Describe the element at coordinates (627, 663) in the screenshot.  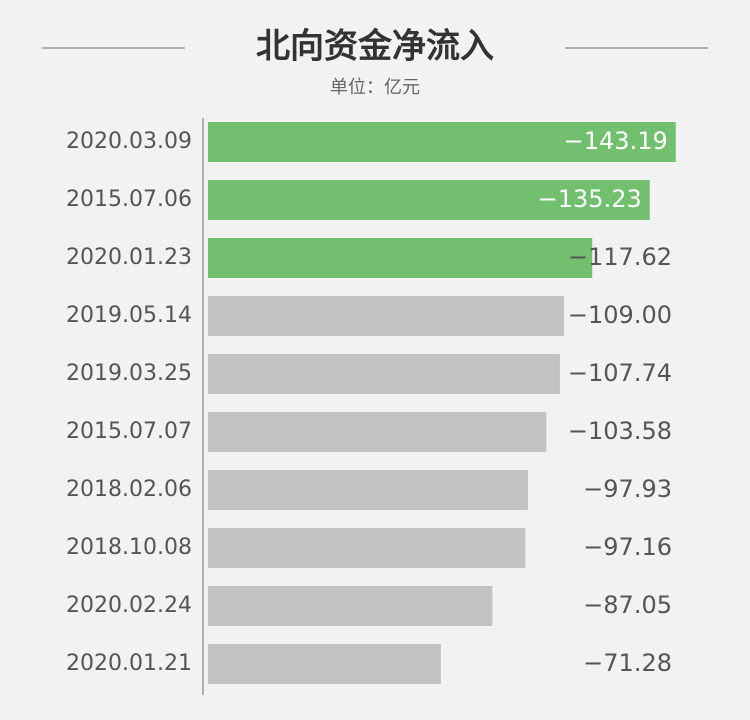
I see `value-label: −71.28` at that location.